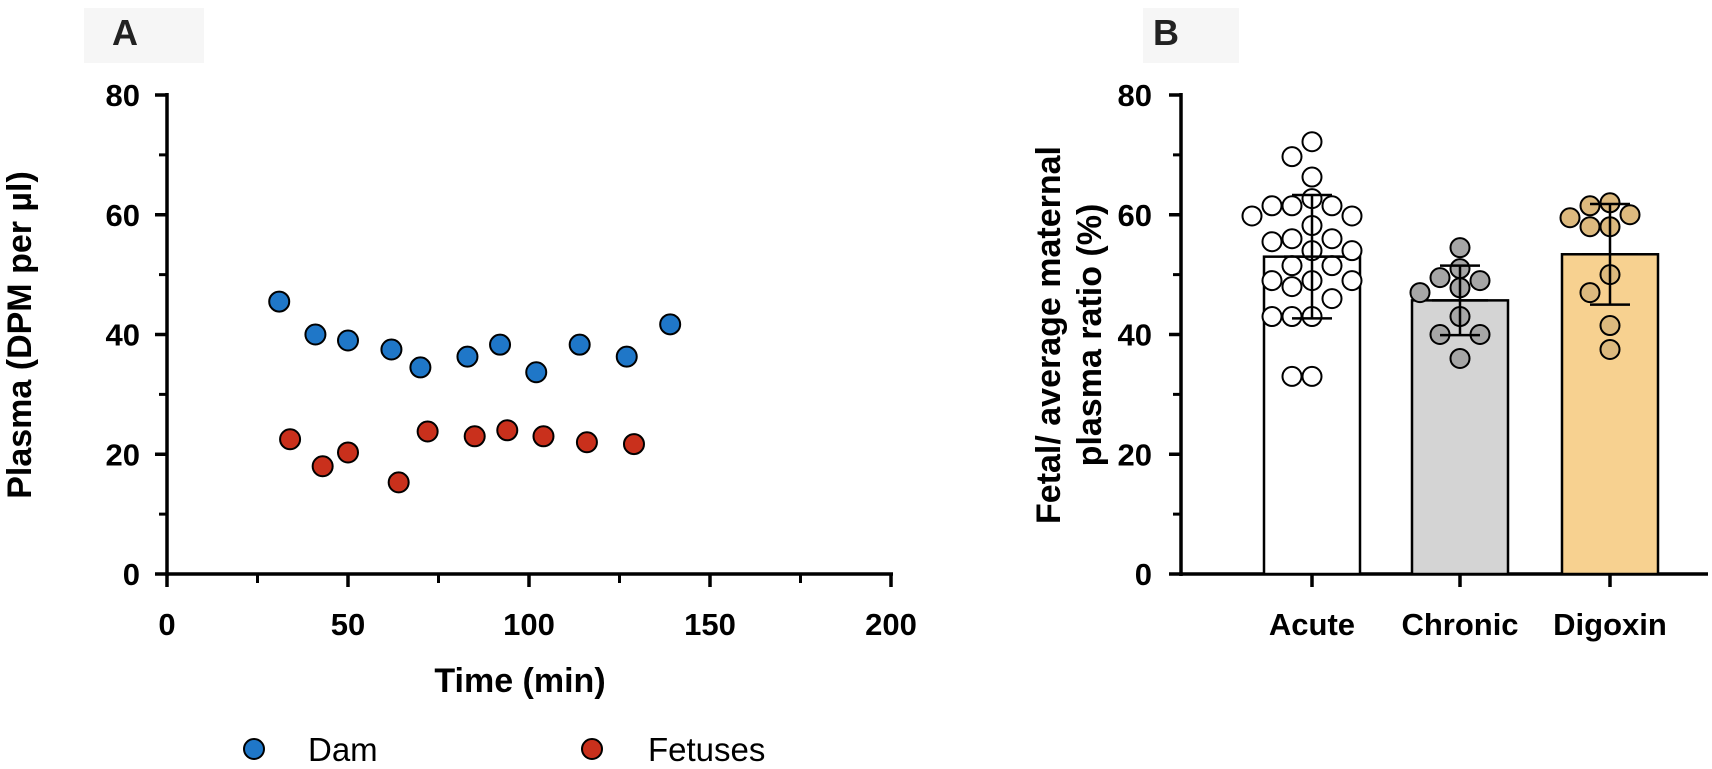 The width and height of the screenshot is (1712, 769). What do you see at coordinates (706, 749) in the screenshot?
I see `legend-fetuses-label: Fetuses` at bounding box center [706, 749].